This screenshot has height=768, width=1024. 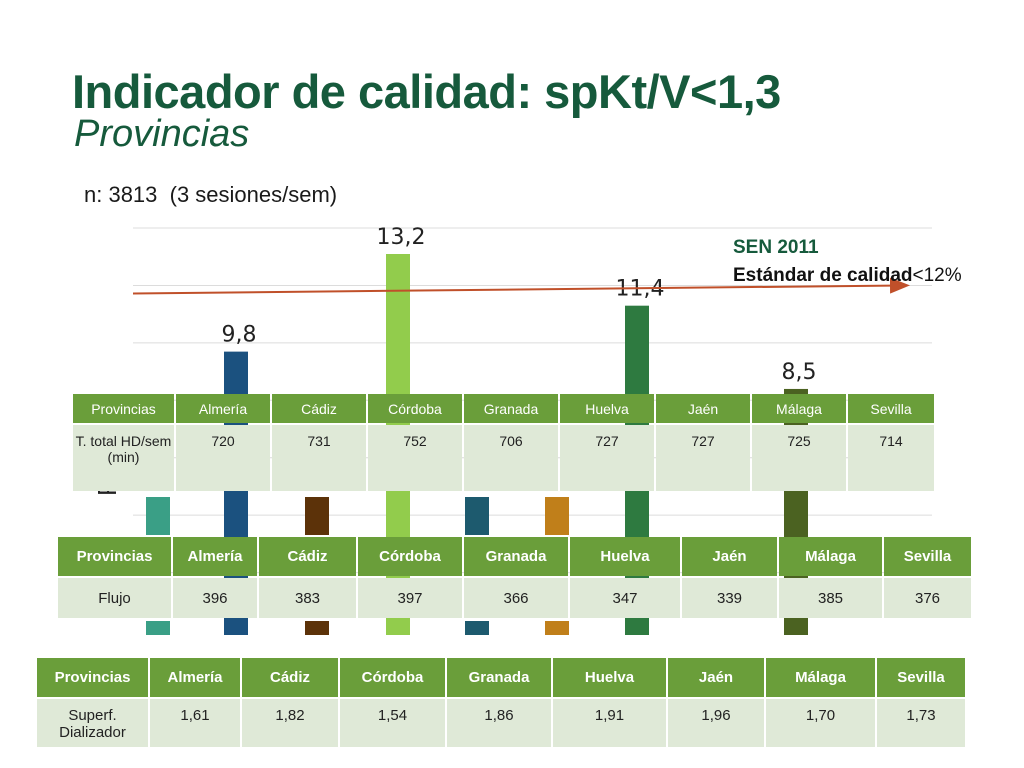 I want to click on table-cell: 366, so click(x=516, y=598).